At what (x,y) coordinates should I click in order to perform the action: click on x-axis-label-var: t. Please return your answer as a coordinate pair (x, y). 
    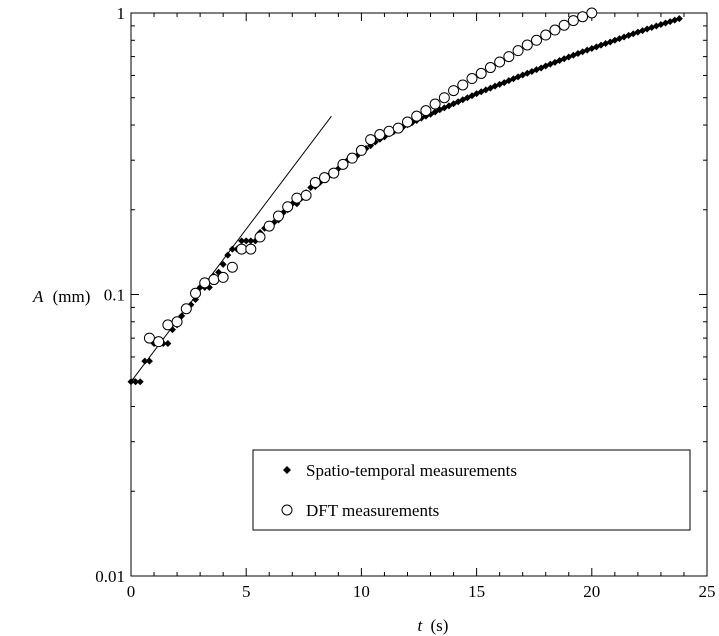
    Looking at the image, I should click on (421, 625).